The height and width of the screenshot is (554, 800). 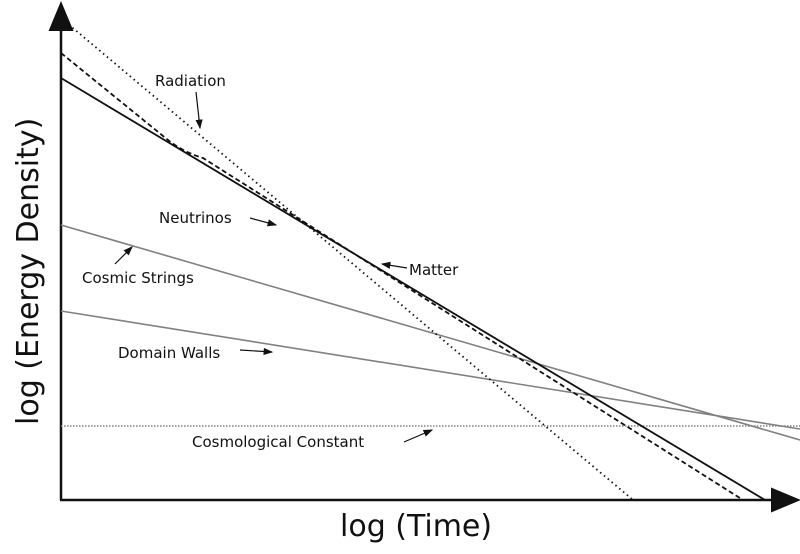 I want to click on cosmological-constant-arrow-icon, so click(x=418, y=436).